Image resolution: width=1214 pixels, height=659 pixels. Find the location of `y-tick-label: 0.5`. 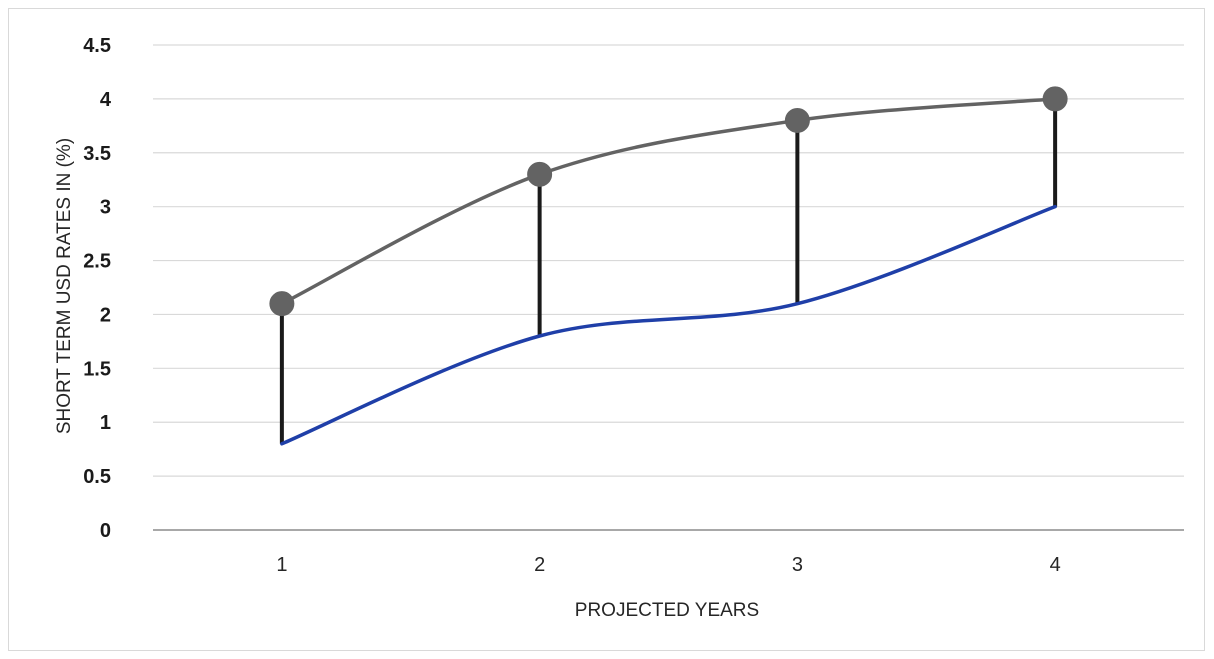

y-tick-label: 0.5 is located at coordinates (97, 477).